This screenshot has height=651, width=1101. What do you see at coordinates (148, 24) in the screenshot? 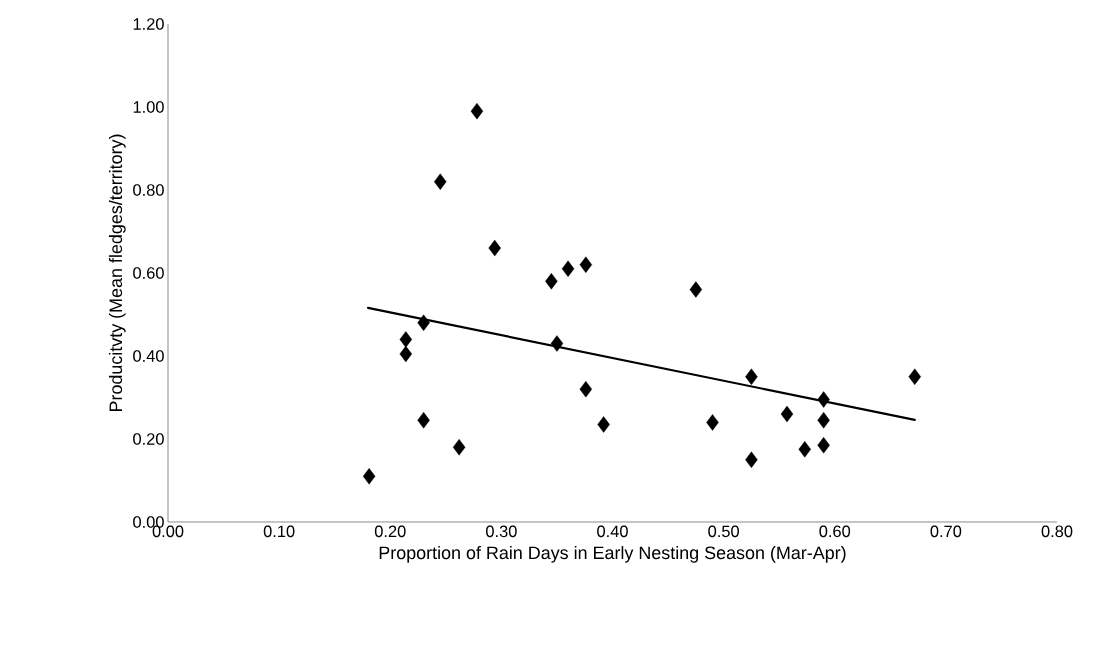
I see `y-tick-label: 1.20` at bounding box center [148, 24].